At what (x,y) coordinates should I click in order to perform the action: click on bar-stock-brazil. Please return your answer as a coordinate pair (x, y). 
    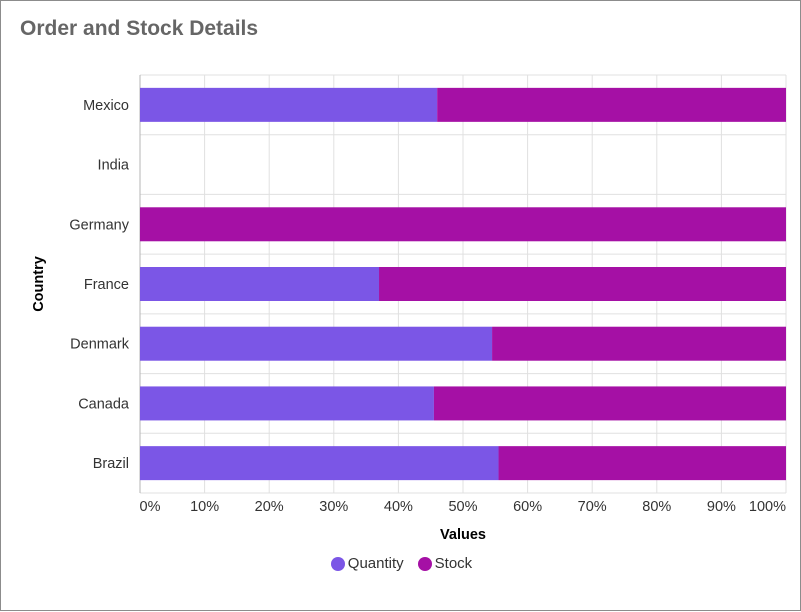
    Looking at the image, I should click on (642, 463).